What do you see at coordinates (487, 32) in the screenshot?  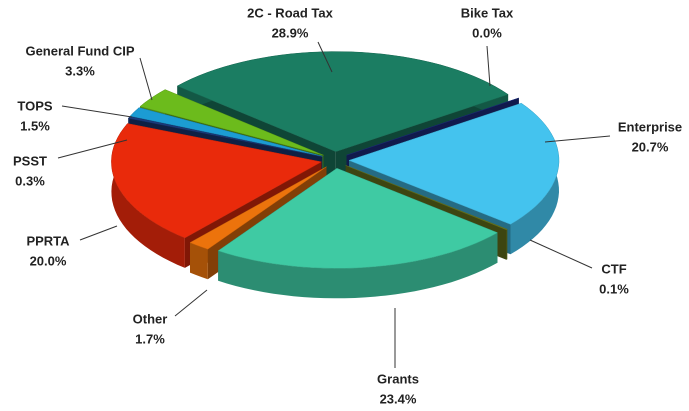 I see `slice-value-label: 0.0%` at bounding box center [487, 32].